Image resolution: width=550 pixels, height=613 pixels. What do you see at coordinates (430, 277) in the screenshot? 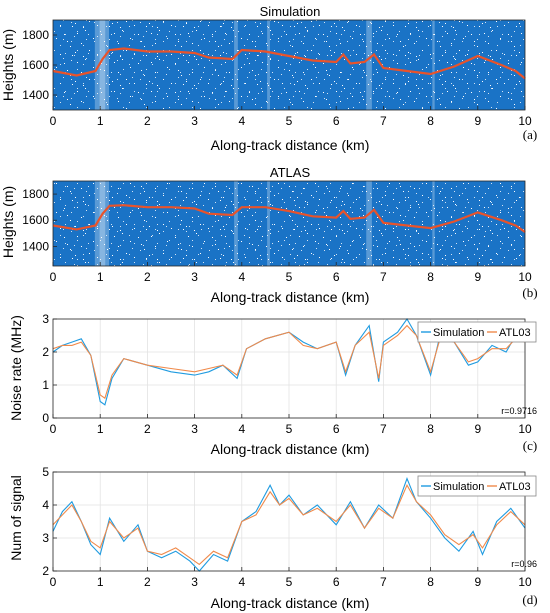
I see `panel-b-xtick-label-8: 8` at bounding box center [430, 277].